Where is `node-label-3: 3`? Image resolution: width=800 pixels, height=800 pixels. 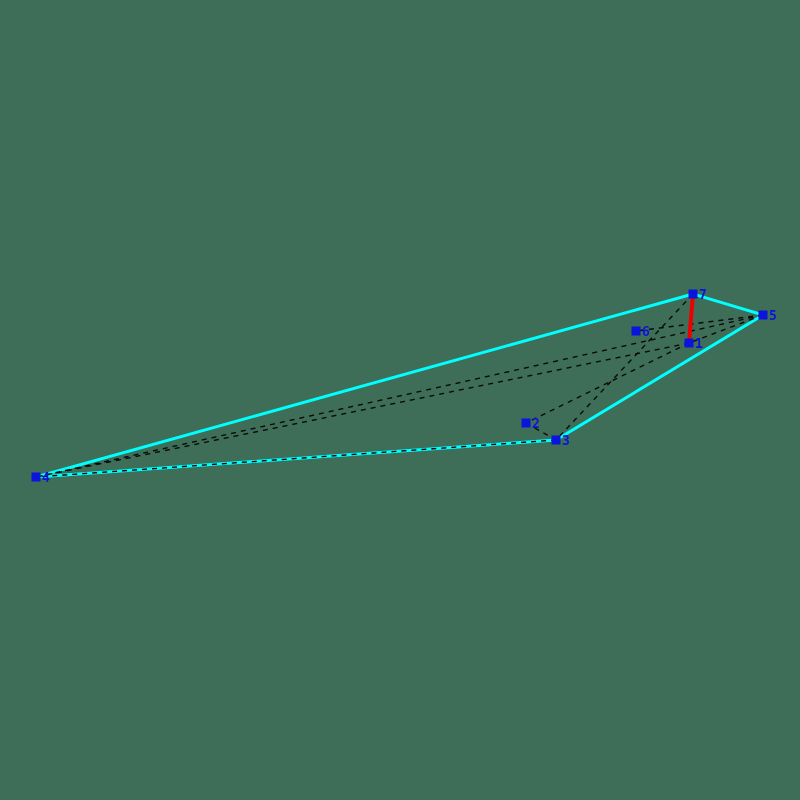 node-label-3: 3 is located at coordinates (566, 441).